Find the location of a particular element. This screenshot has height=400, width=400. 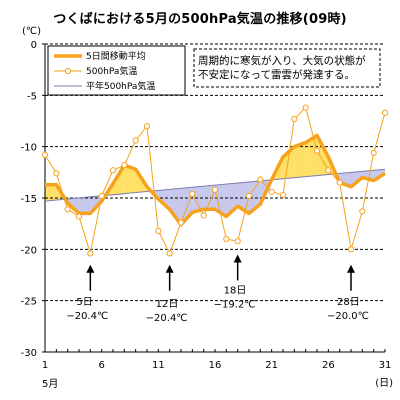

x-tick-label: 31 is located at coordinates (385, 365).